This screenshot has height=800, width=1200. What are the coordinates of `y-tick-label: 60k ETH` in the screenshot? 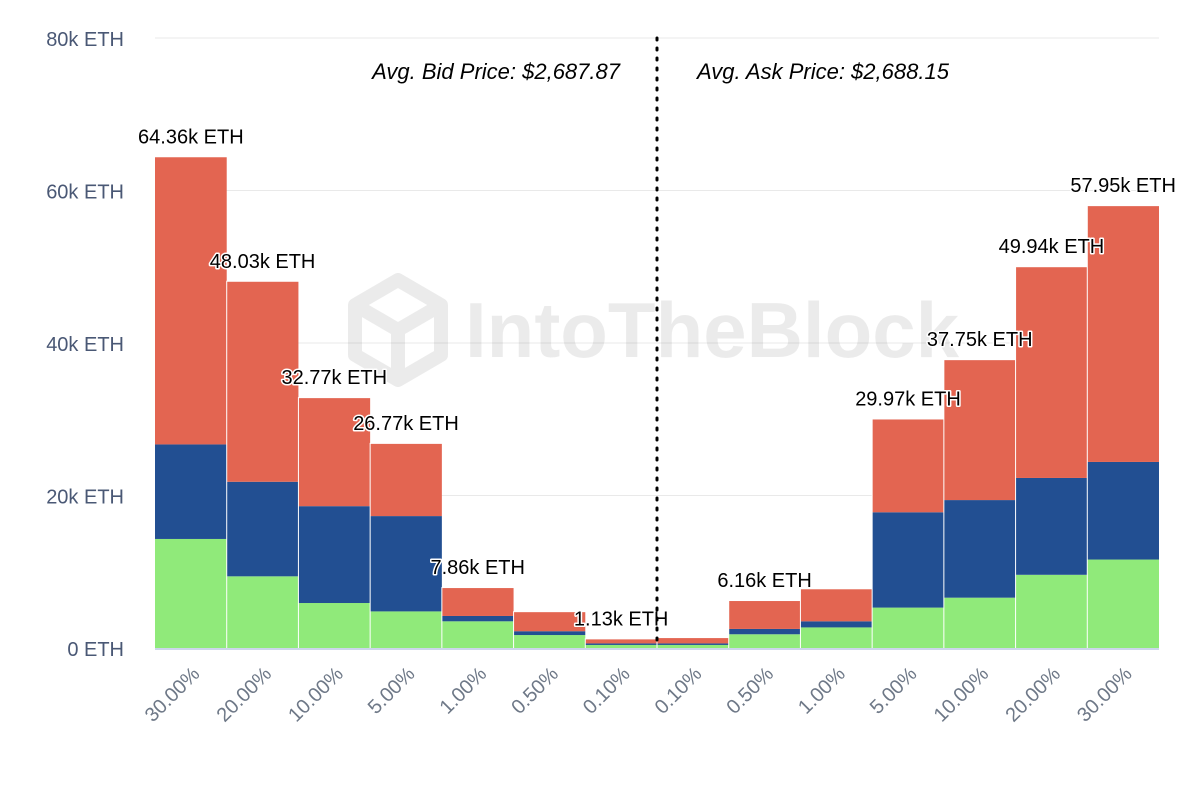 It's located at (85, 193).